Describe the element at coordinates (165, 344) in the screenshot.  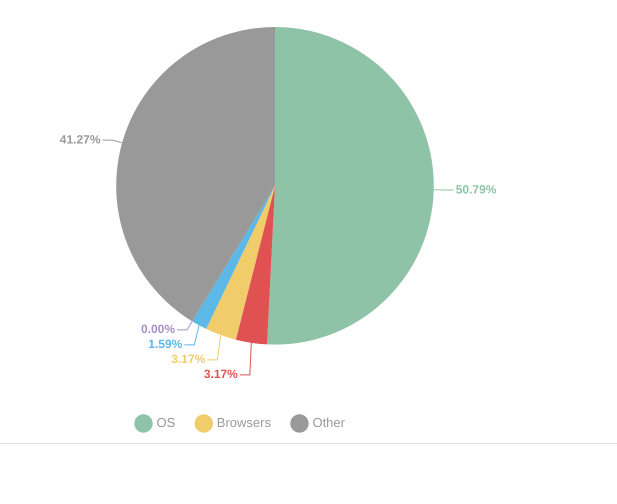
I see `data-label: 1.59%` at that location.